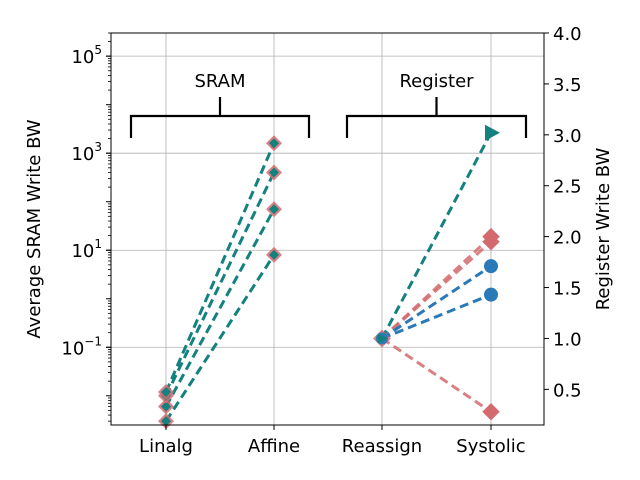 Image resolution: width=640 pixels, height=480 pixels. I want to click on right-tick-label: 4.0, so click(567, 34).